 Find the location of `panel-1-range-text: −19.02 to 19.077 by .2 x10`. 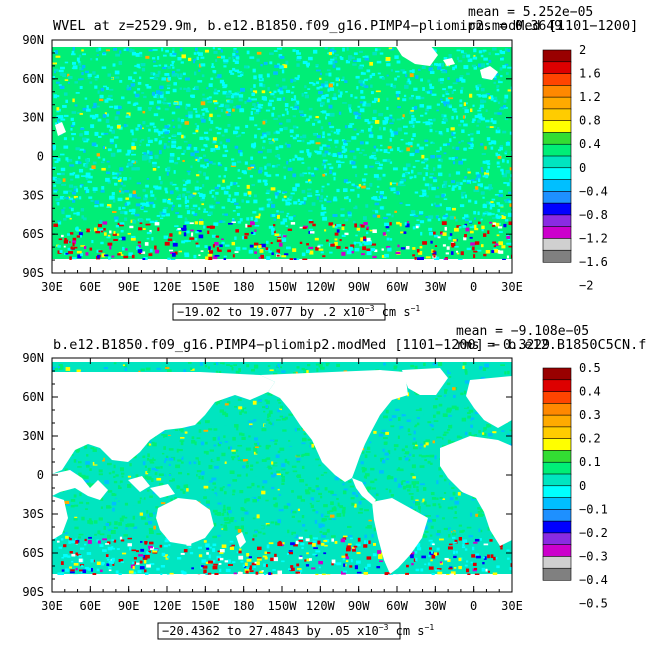

panel-1-range-text: −19.02 to 19.077 by .2 x10 is located at coordinates (271, 312).